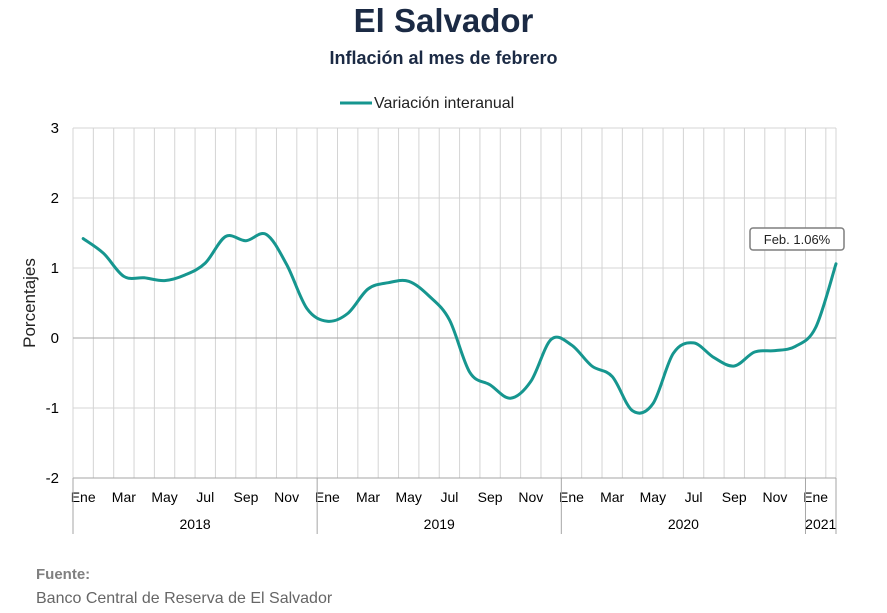 This screenshot has width=887, height=613. What do you see at coordinates (195, 524) in the screenshot?
I see `year-label: 2018` at bounding box center [195, 524].